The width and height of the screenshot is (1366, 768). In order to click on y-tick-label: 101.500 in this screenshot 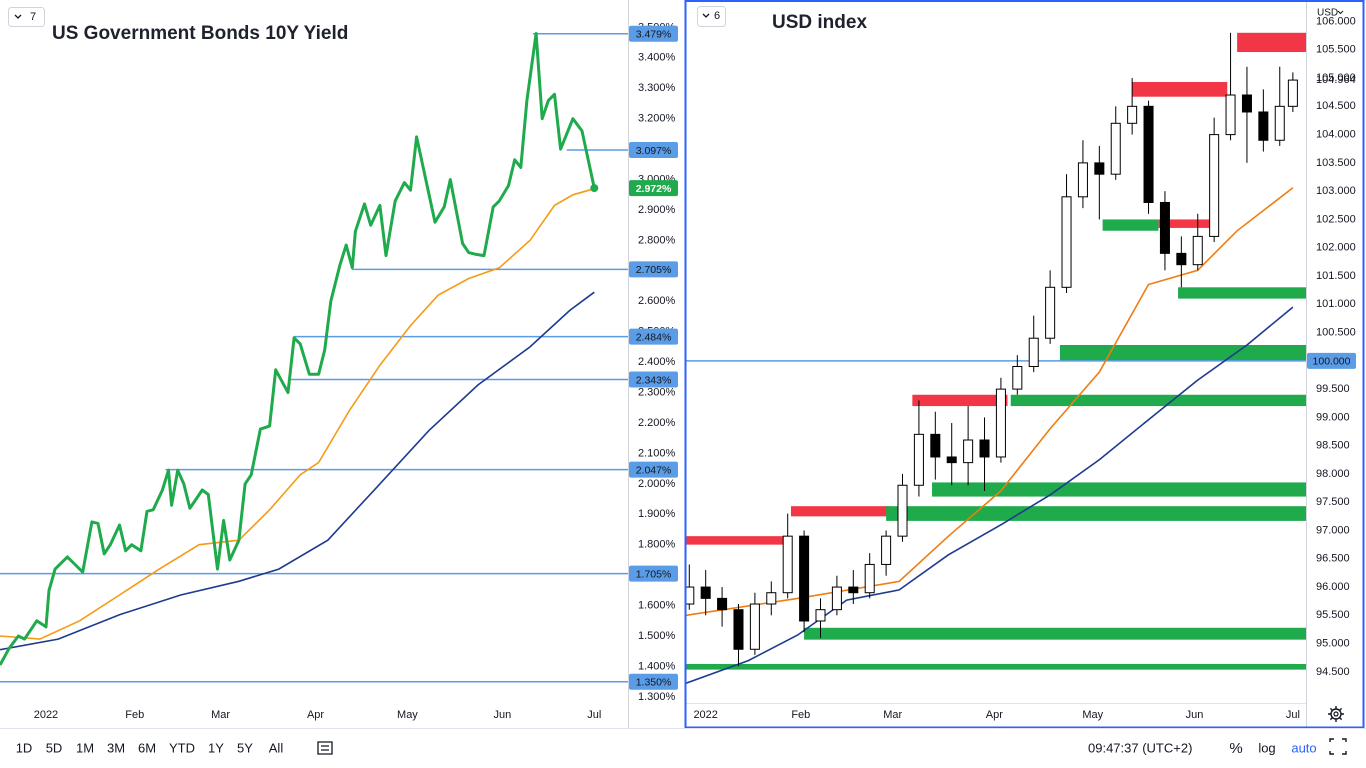, I will do `click(1336, 276)`.